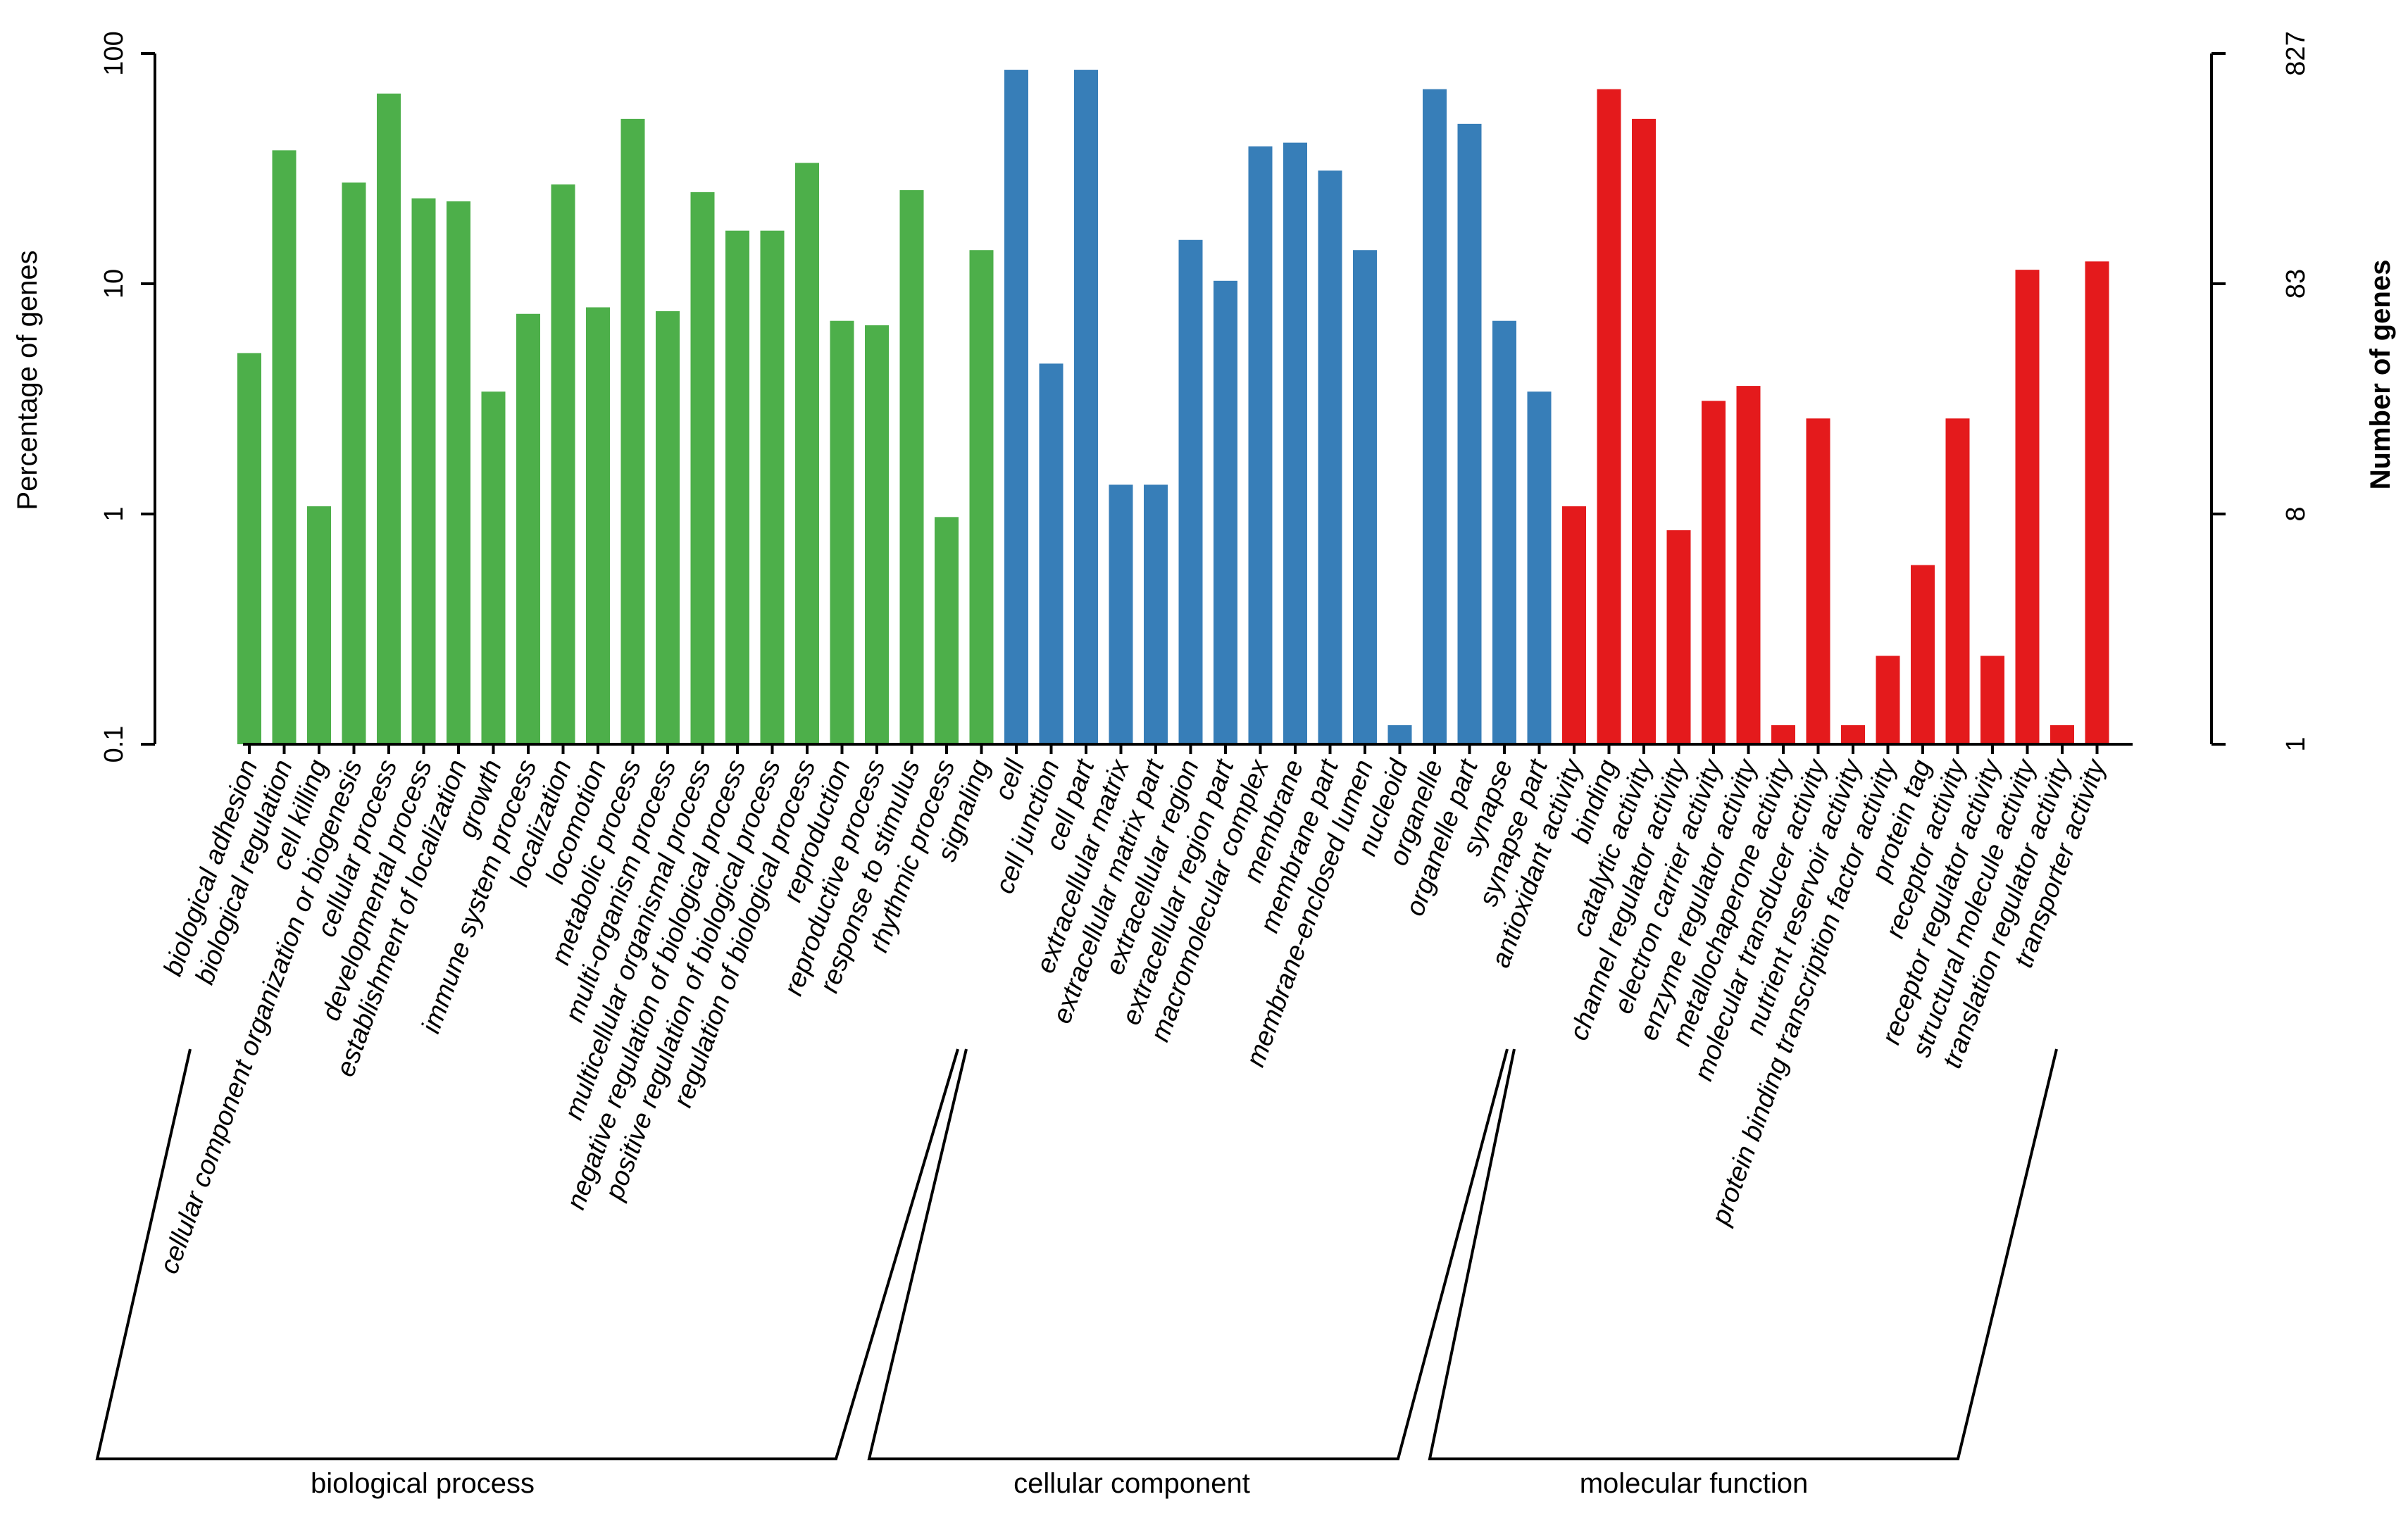 The width and height of the screenshot is (2408, 1530). Describe the element at coordinates (114, 513) in the screenshot. I see `left-y-tick-label: 1` at that location.